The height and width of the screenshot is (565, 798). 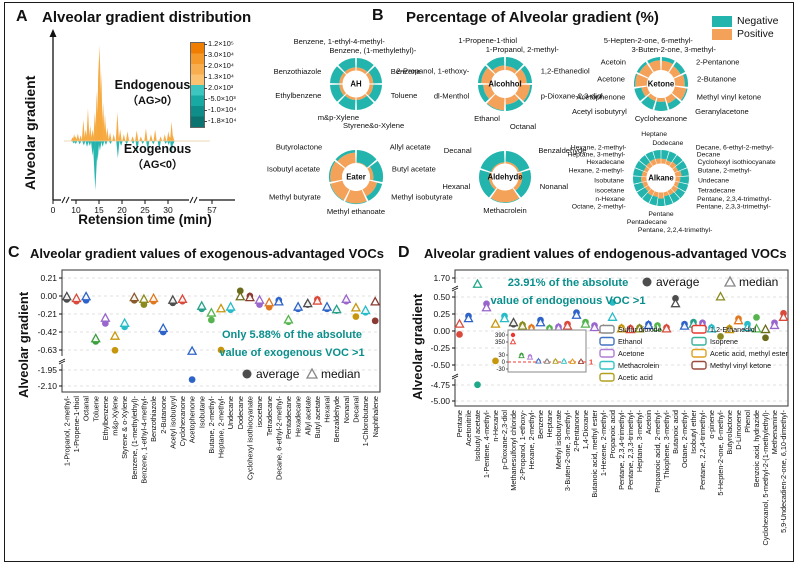 I want to click on svg-text: Alkane, so click(x=661, y=178).